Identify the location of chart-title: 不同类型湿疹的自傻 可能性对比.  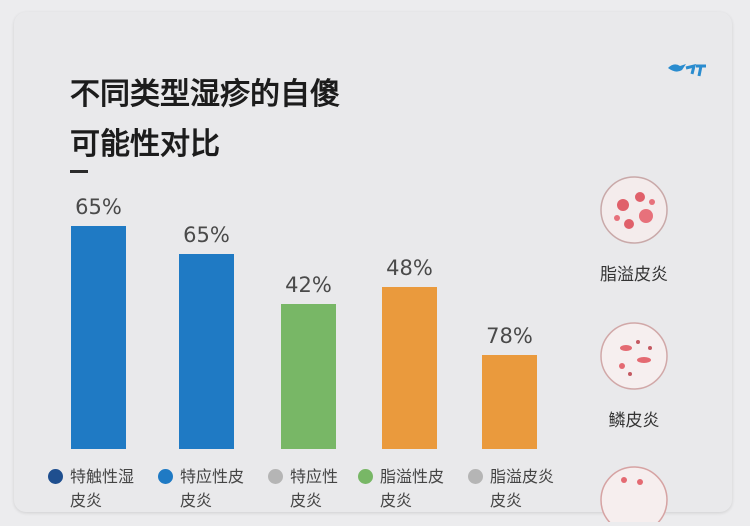
(270, 120).